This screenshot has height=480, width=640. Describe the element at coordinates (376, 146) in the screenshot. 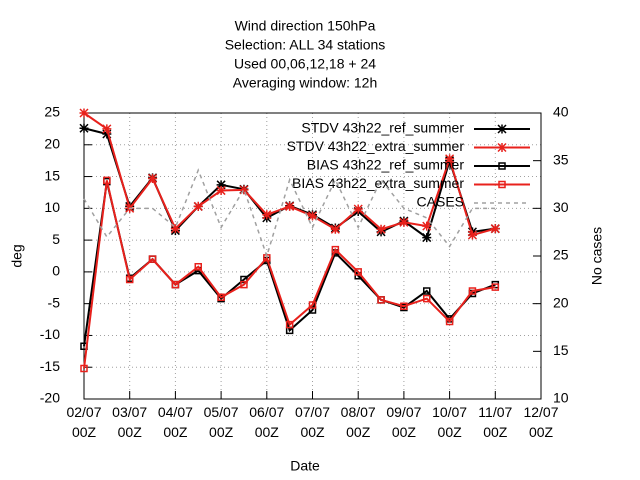

I see `legend-label: STDV 43h22_extra_summer` at that location.